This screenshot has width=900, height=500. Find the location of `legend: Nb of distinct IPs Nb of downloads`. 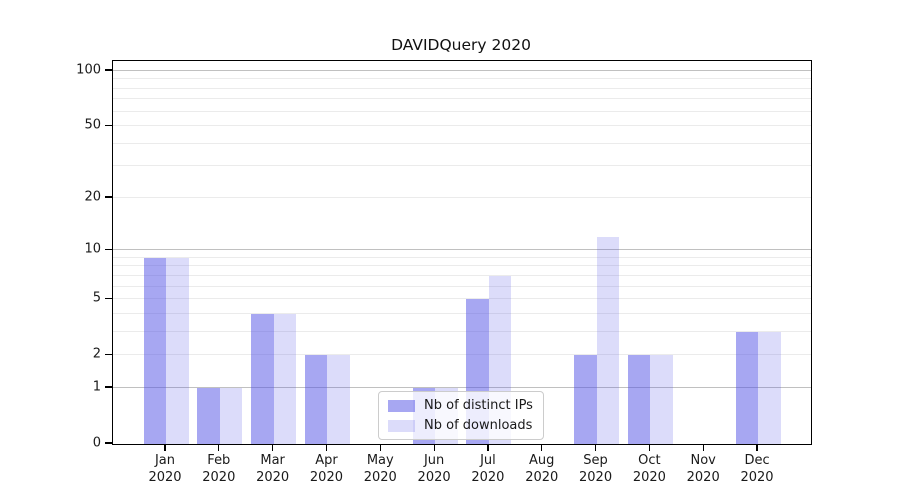

legend: Nb of distinct IPs Nb of downloads is located at coordinates (461, 415).